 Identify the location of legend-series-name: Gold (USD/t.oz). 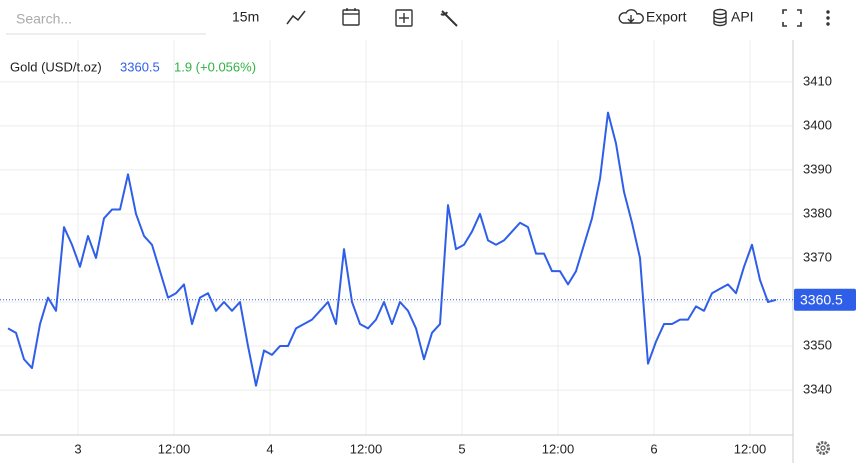
(56, 66).